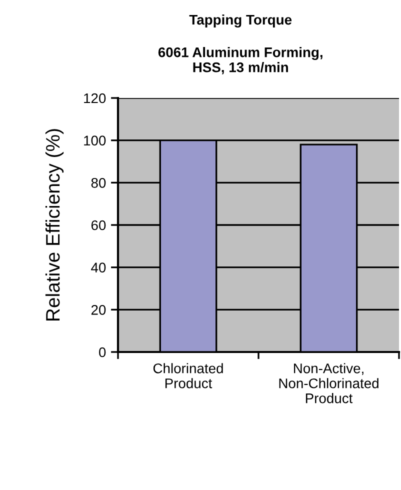 The image size is (401, 490). What do you see at coordinates (98, 225) in the screenshot?
I see `y-tick-label: 60` at bounding box center [98, 225].